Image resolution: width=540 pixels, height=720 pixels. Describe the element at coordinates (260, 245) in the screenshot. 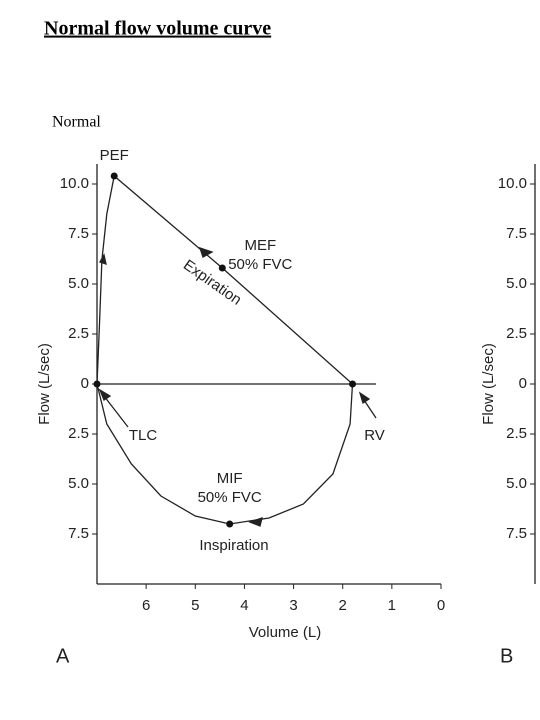

I see `point-label: MEF` at that location.